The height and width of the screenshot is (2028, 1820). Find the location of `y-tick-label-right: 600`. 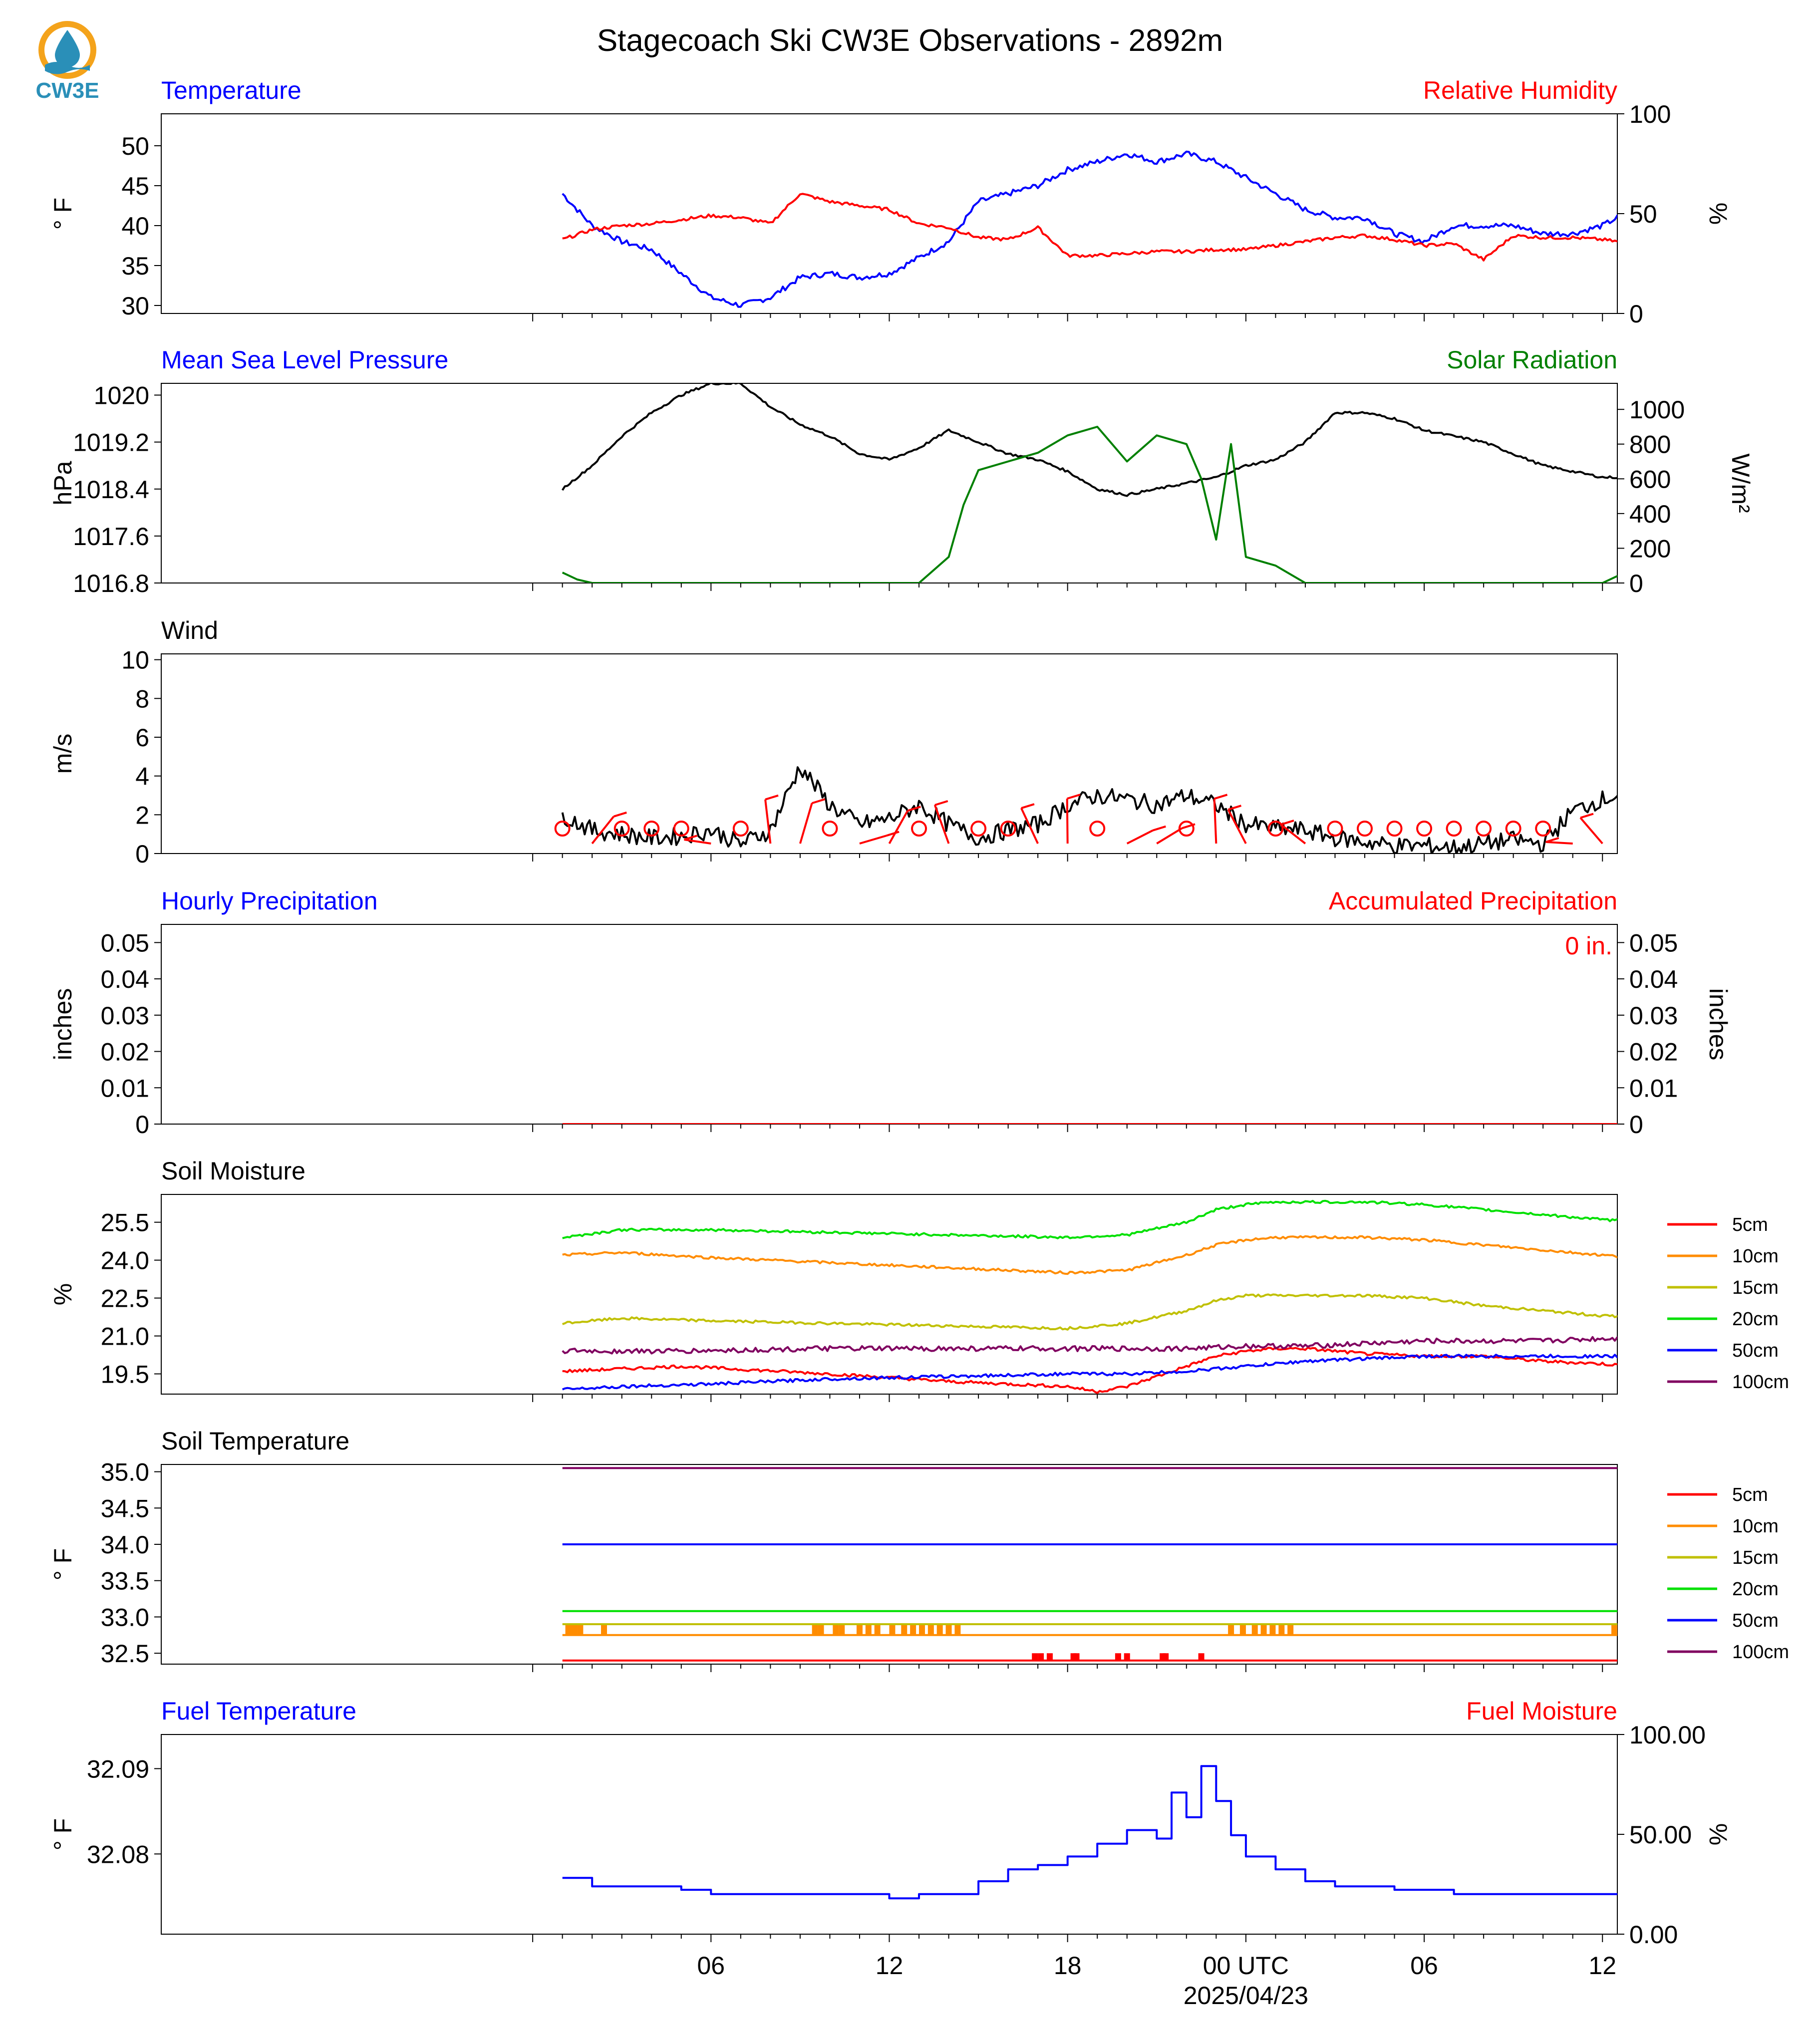

y-tick-label-right: 600 is located at coordinates (1650, 479).